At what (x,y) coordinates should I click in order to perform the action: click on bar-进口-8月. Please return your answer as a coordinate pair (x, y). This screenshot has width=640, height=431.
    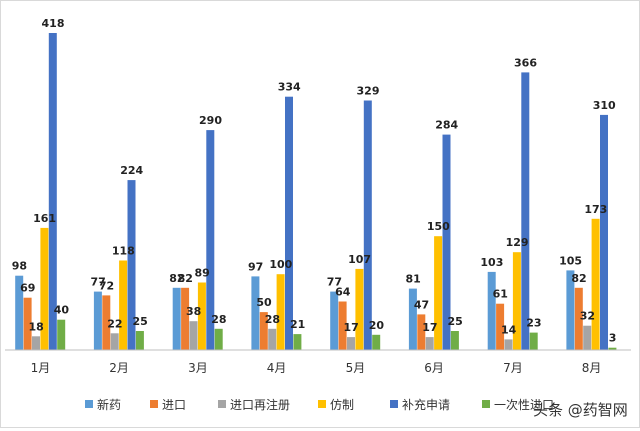
    Looking at the image, I should click on (578, 318).